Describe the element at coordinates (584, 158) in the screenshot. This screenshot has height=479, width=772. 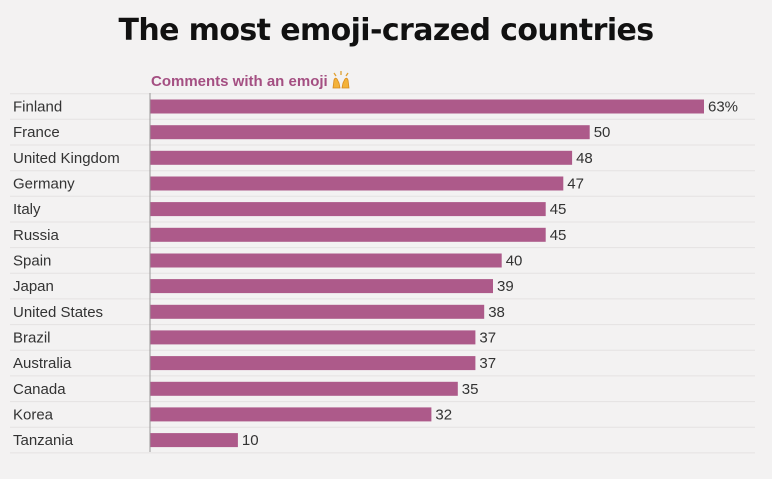
I see `value-label: 48` at that location.